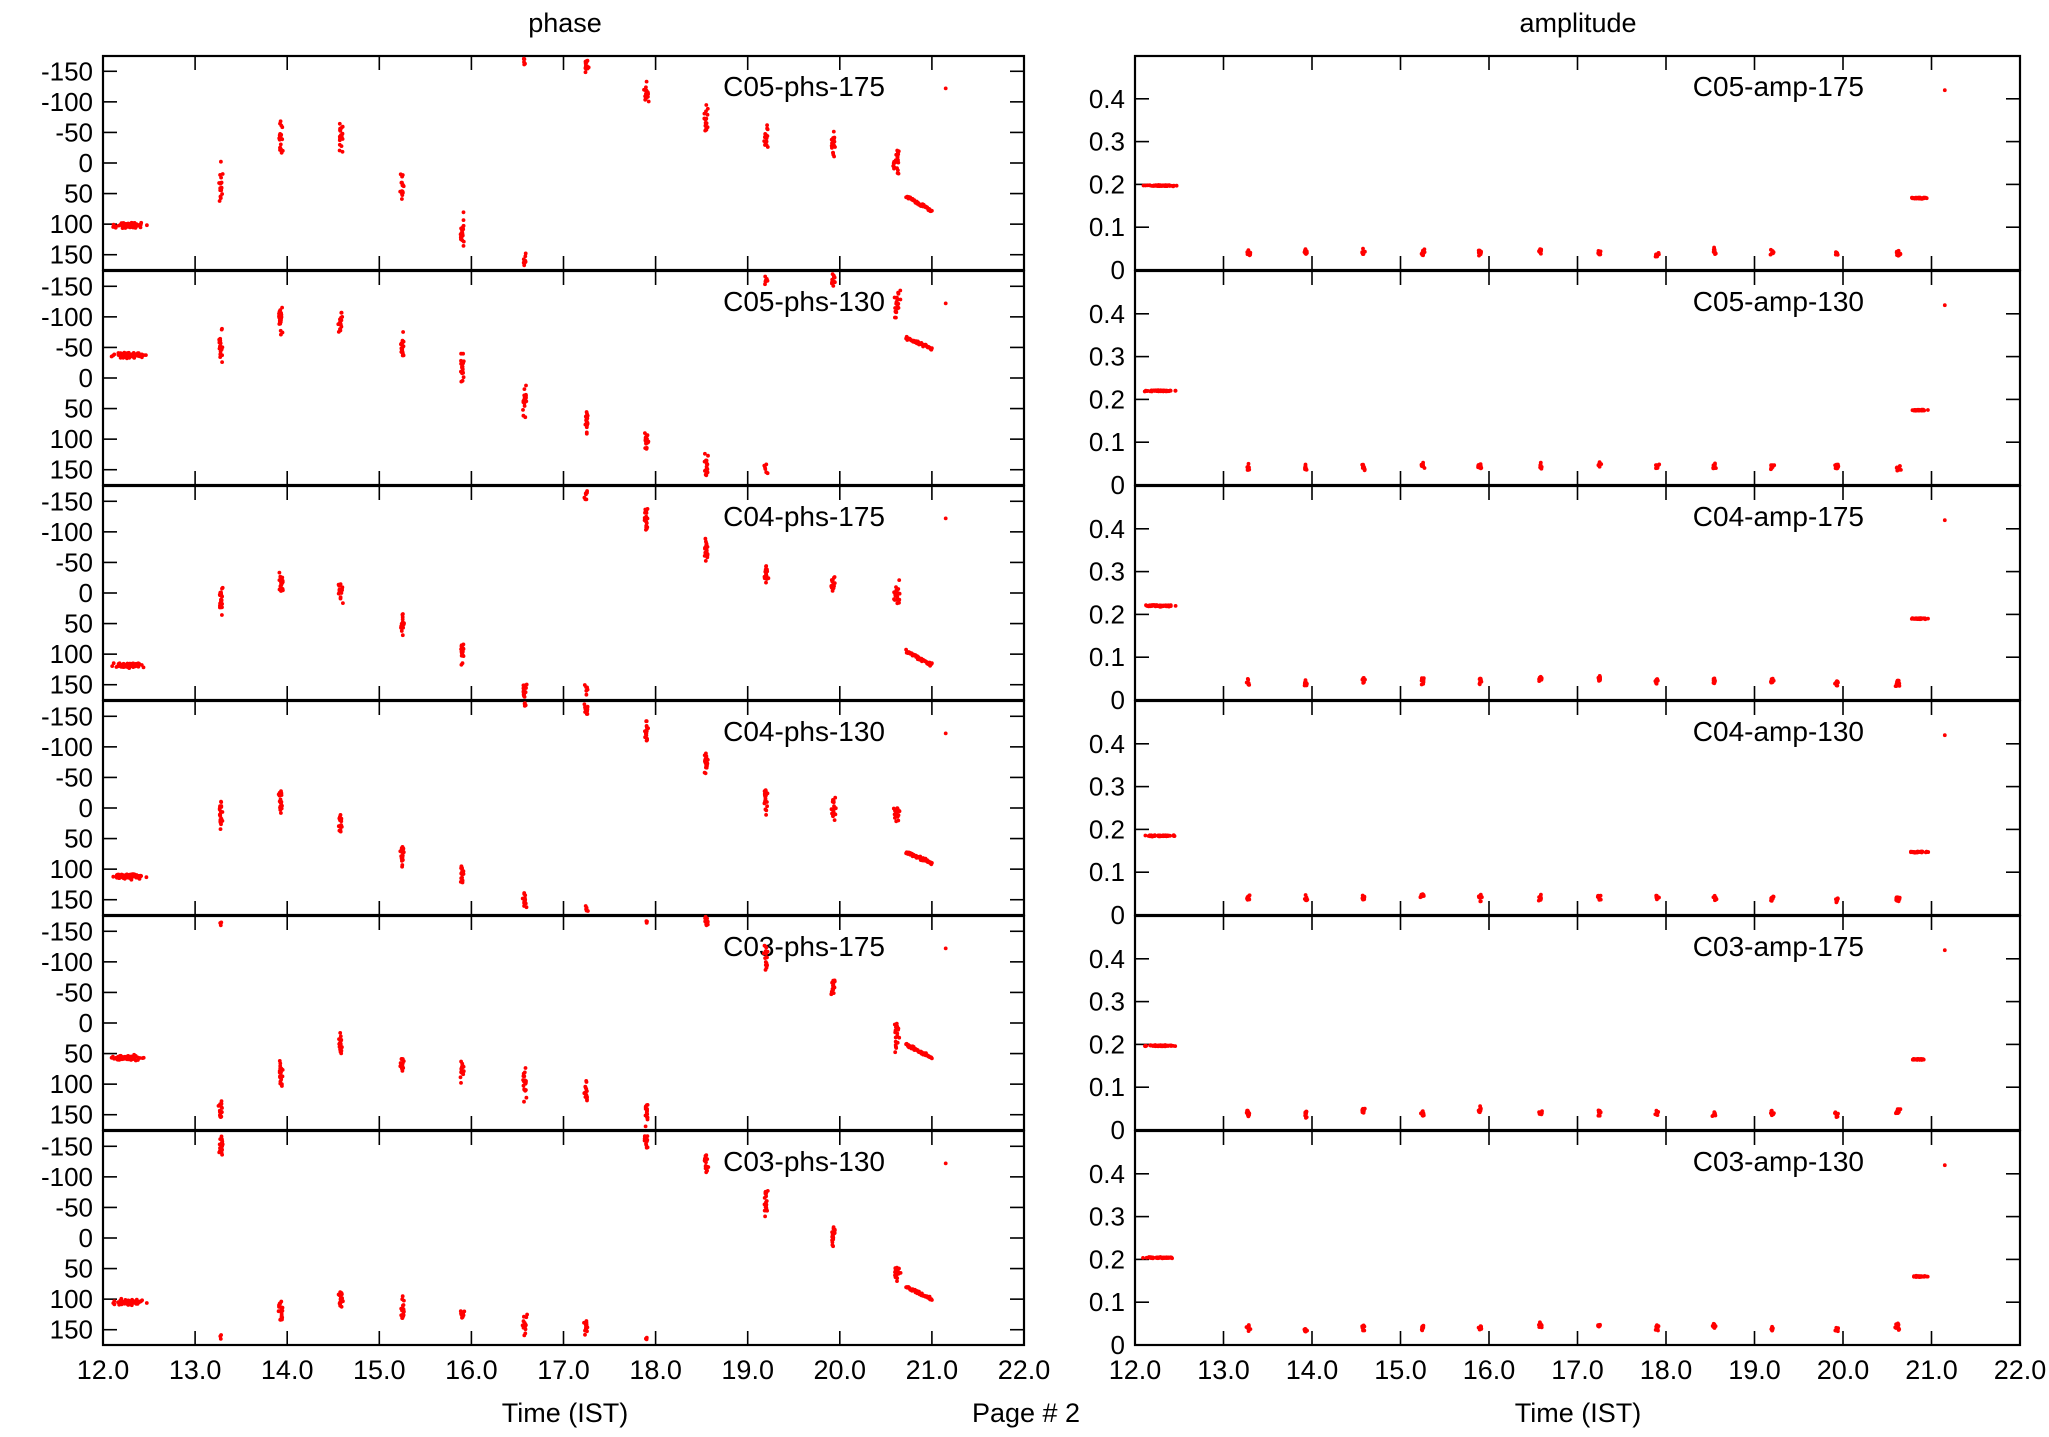 This screenshot has height=1437, width=2049. Describe the element at coordinates (1778, 731) in the screenshot. I see `panel-label: C04-amp-130` at that location.